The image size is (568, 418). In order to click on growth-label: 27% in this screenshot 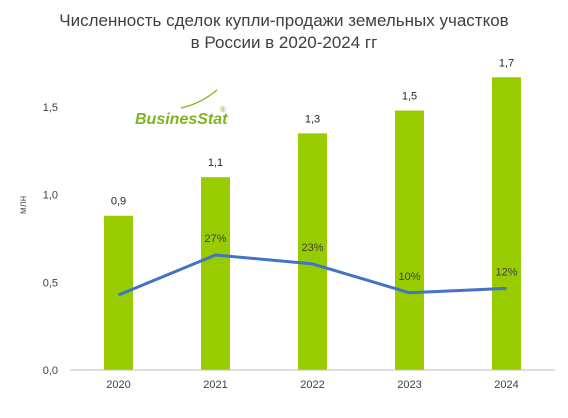, I will do `click(215, 239)`.